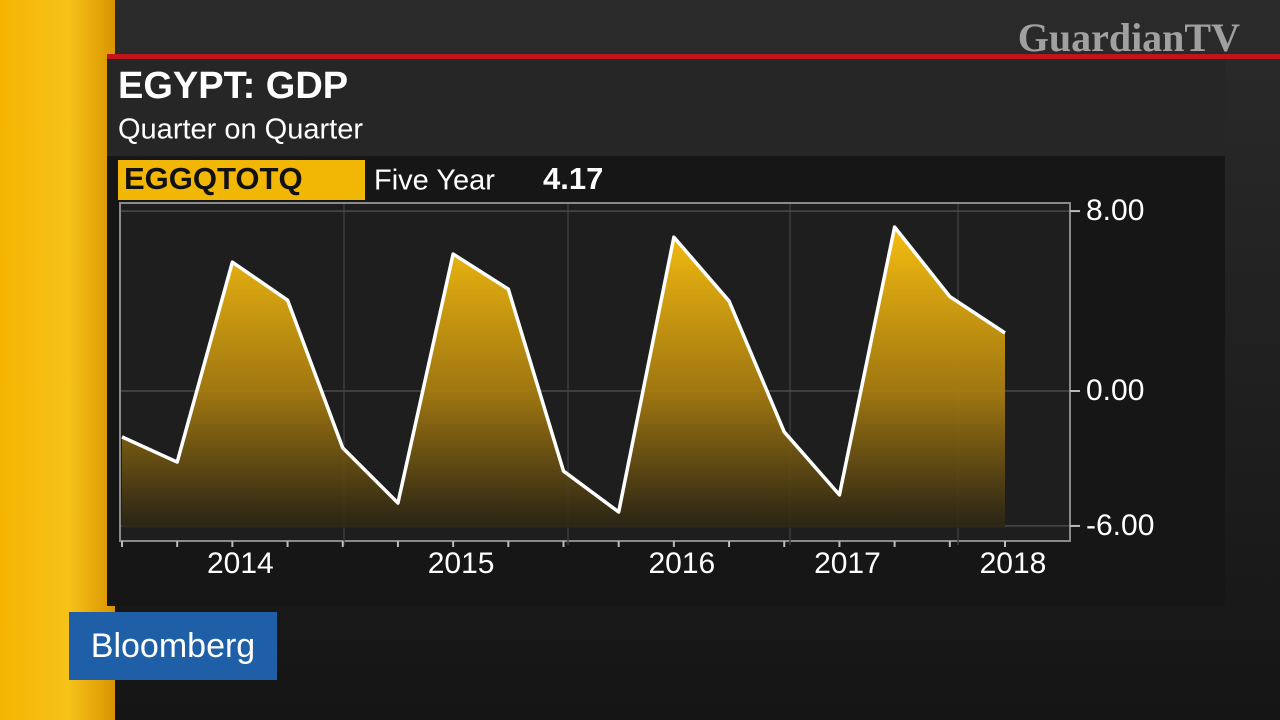 The height and width of the screenshot is (720, 1280). I want to click on network-box, so click(173, 646).